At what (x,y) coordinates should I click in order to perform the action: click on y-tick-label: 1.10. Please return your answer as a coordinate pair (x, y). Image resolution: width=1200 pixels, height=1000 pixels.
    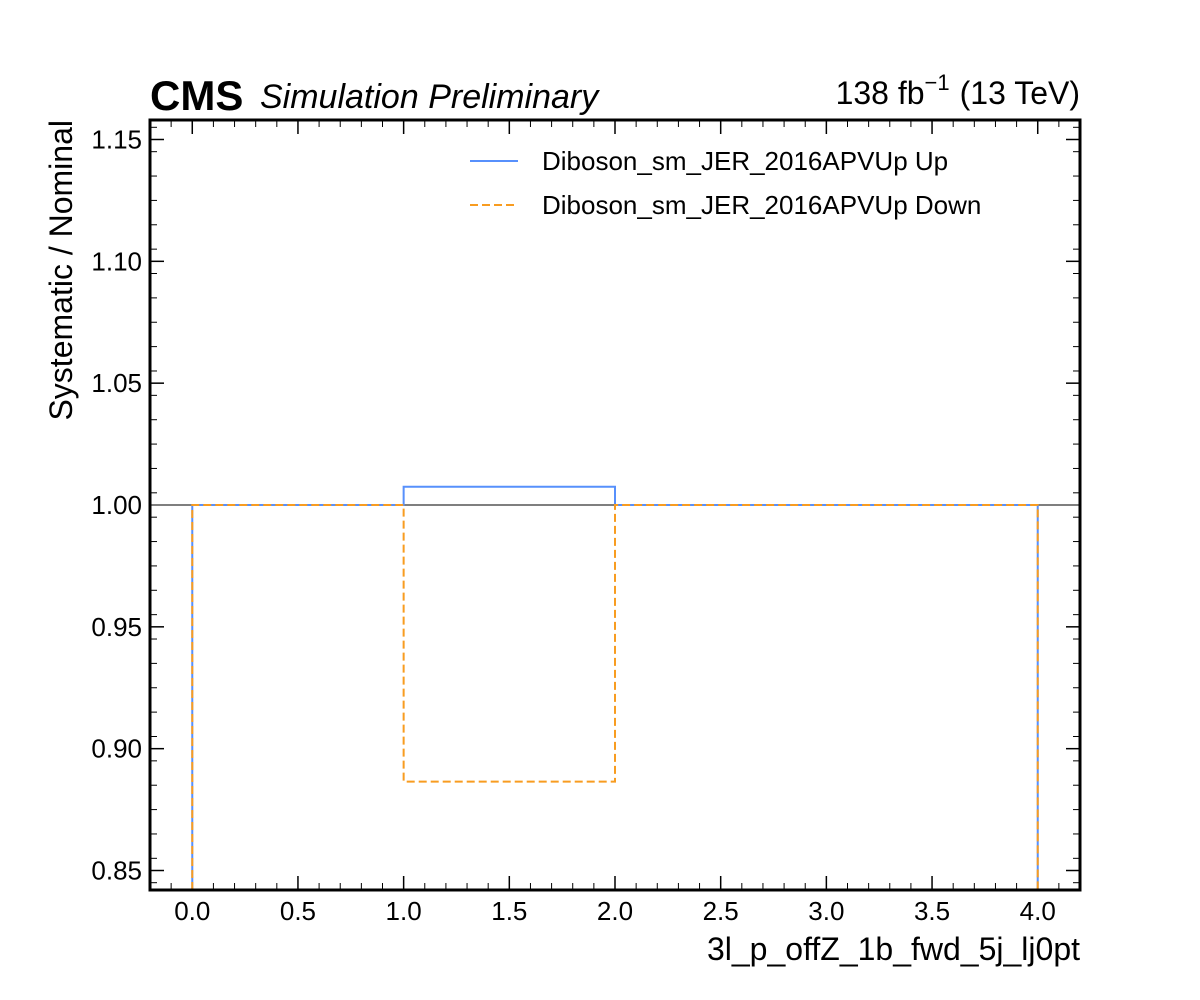
    Looking at the image, I should click on (116, 261).